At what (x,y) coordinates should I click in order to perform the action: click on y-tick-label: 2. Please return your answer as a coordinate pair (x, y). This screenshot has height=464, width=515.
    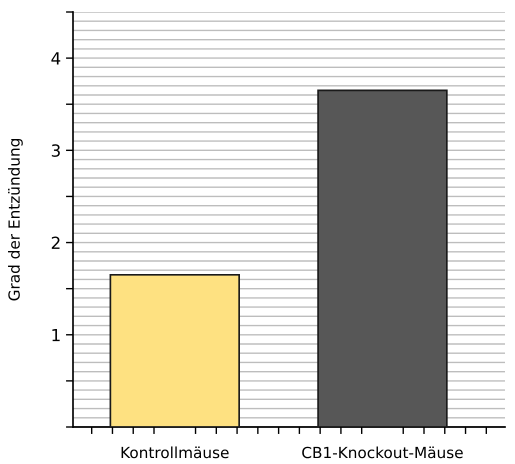
    Looking at the image, I should click on (56, 242).